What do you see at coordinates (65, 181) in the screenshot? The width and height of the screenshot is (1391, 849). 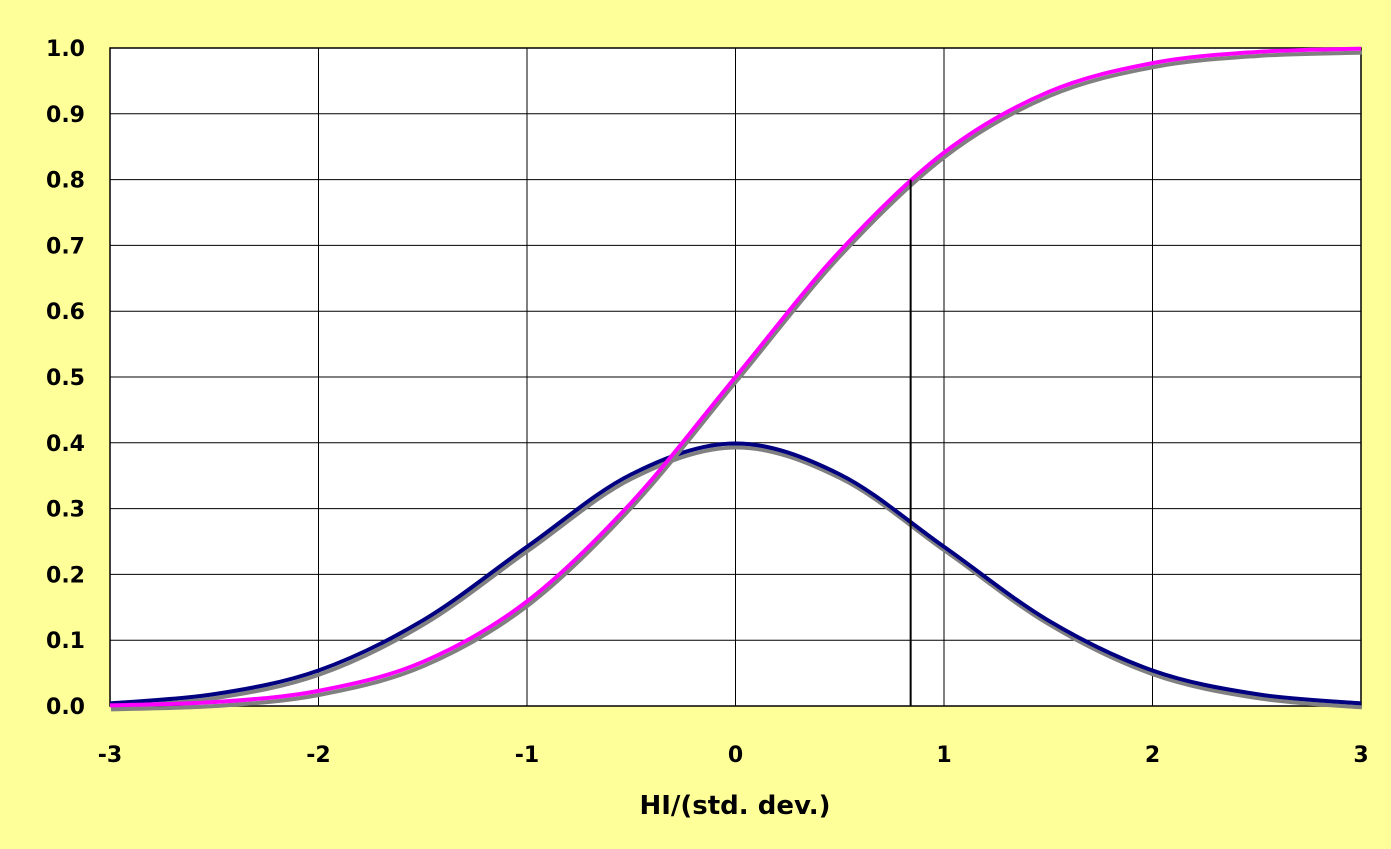 I see `y-tick-label: 0.8` at bounding box center [65, 181].